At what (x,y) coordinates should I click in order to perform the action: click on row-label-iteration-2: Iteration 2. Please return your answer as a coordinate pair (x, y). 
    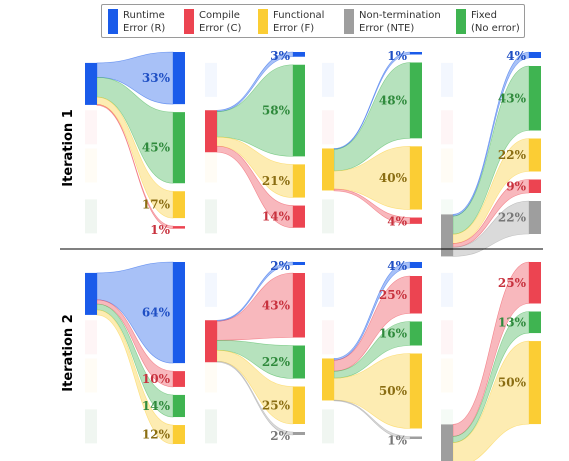
    Looking at the image, I should click on (68, 352).